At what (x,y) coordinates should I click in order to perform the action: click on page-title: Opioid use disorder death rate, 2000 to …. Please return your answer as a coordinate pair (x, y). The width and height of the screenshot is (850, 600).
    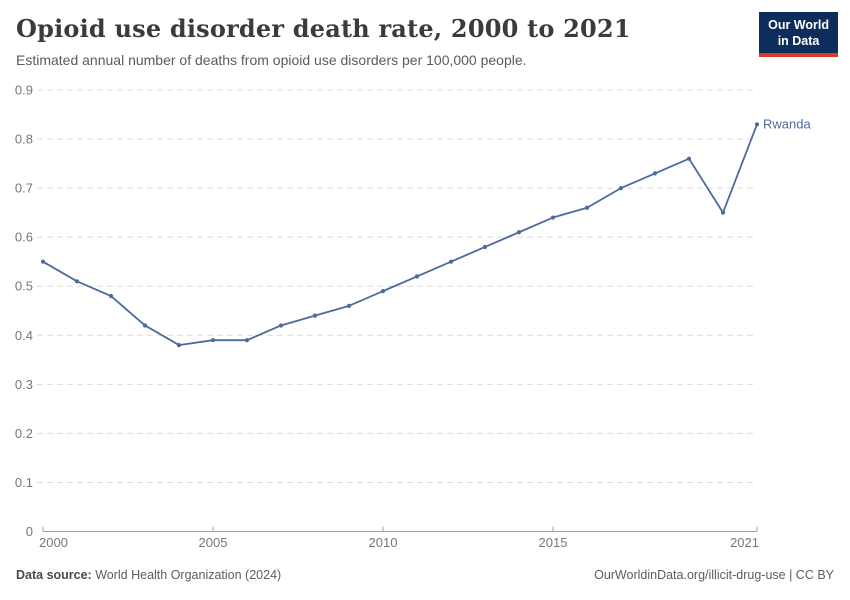
    Looking at the image, I should click on (323, 28).